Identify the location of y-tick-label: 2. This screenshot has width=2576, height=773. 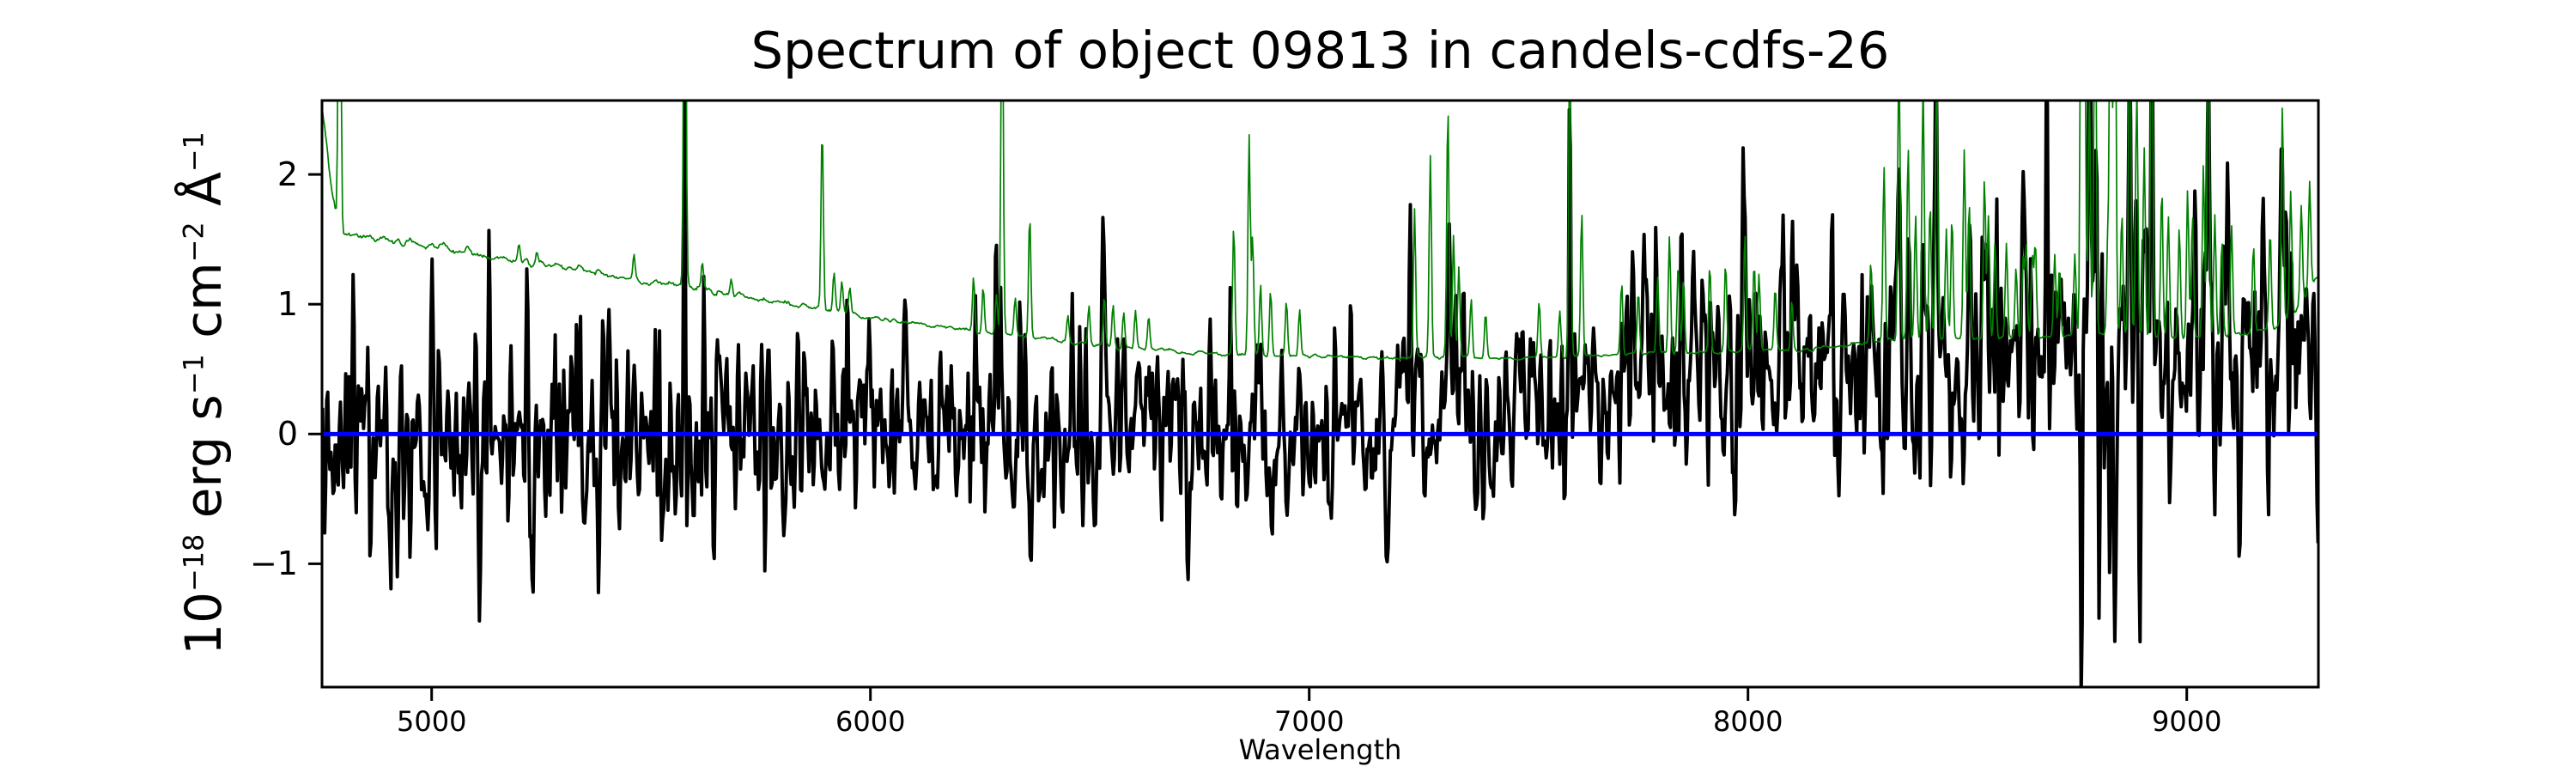
(287, 174).